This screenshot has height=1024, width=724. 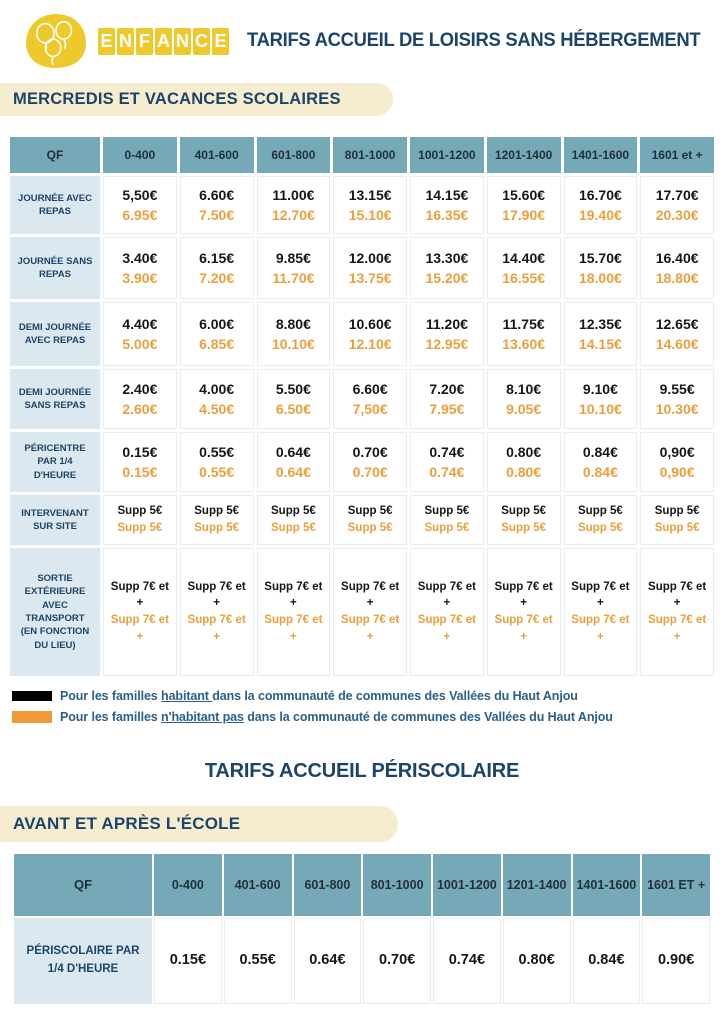 What do you see at coordinates (370, 205) in the screenshot?
I see `price-cell: 13.15€ 15.10€` at bounding box center [370, 205].